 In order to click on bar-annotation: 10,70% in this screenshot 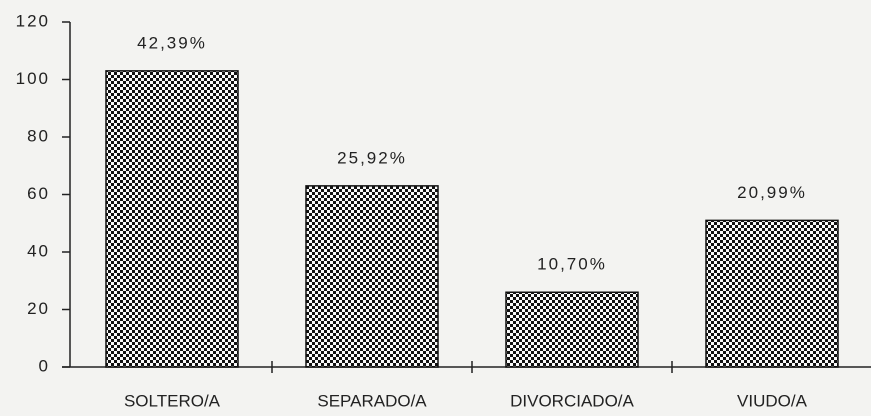, I will do `click(572, 264)`.